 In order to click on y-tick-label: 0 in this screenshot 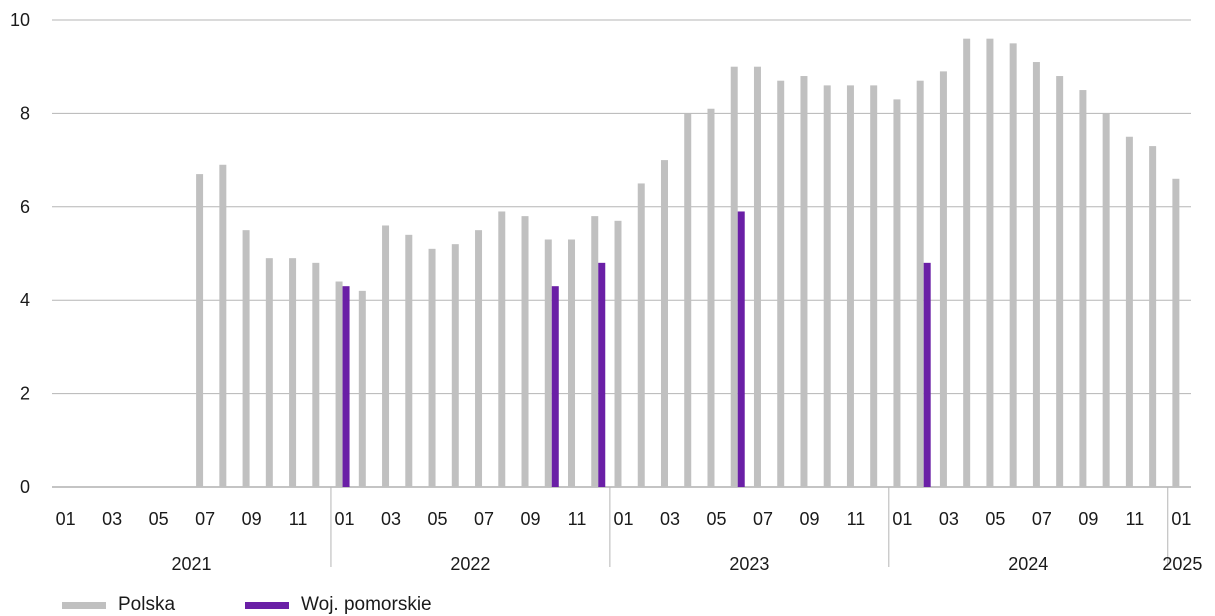, I will do `click(25, 487)`.